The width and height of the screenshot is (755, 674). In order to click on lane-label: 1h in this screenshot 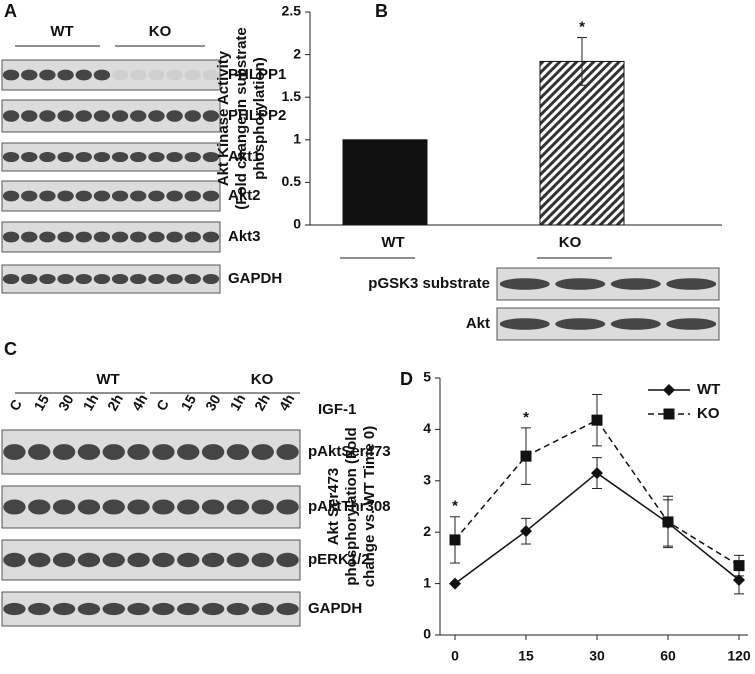, I will do `click(237, 402)`.